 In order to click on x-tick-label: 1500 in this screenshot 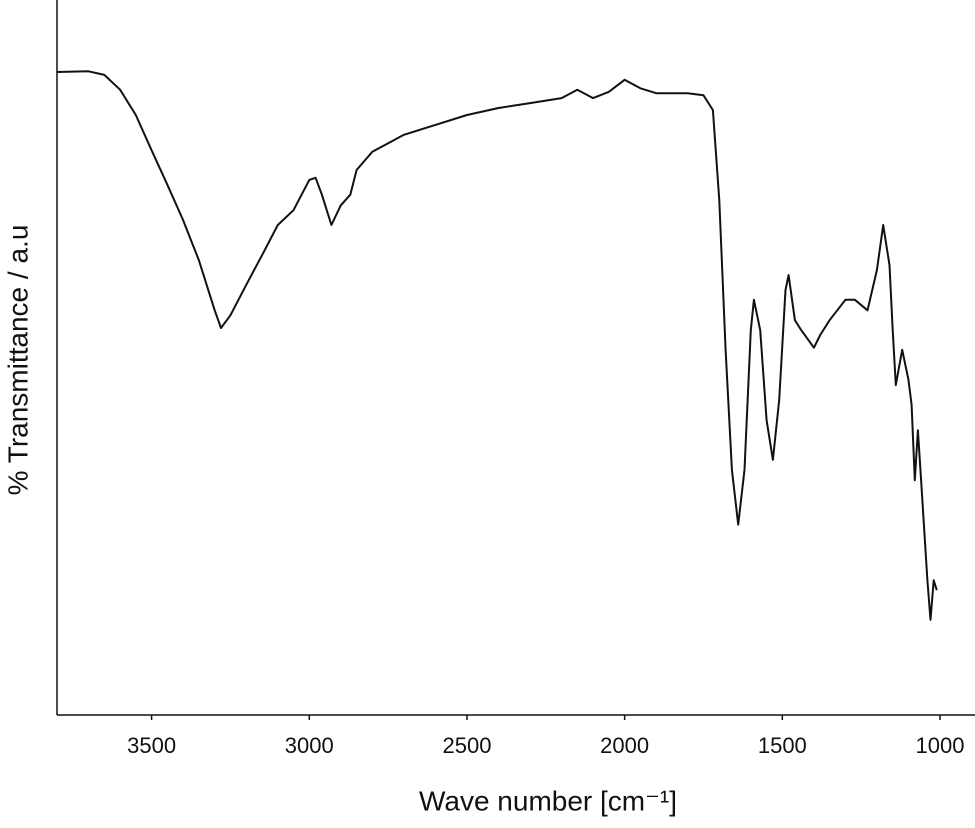, I will do `click(782, 745)`.